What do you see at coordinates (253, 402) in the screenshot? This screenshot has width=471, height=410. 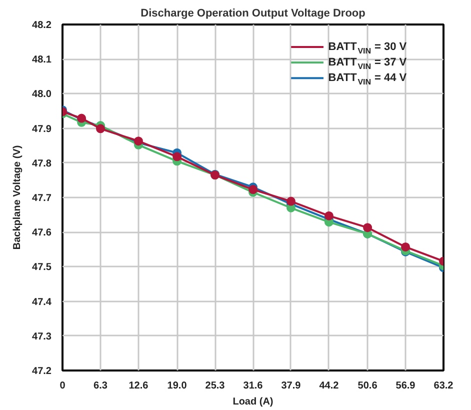 I see `x-axis-title: Load (A)` at bounding box center [253, 402].